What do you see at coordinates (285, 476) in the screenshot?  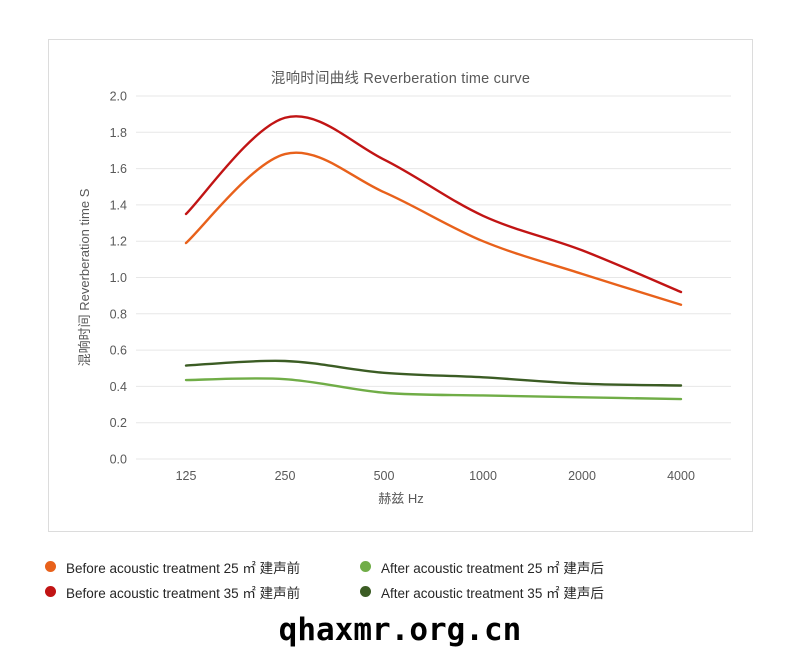 I see `x-tick-label: 250` at bounding box center [285, 476].